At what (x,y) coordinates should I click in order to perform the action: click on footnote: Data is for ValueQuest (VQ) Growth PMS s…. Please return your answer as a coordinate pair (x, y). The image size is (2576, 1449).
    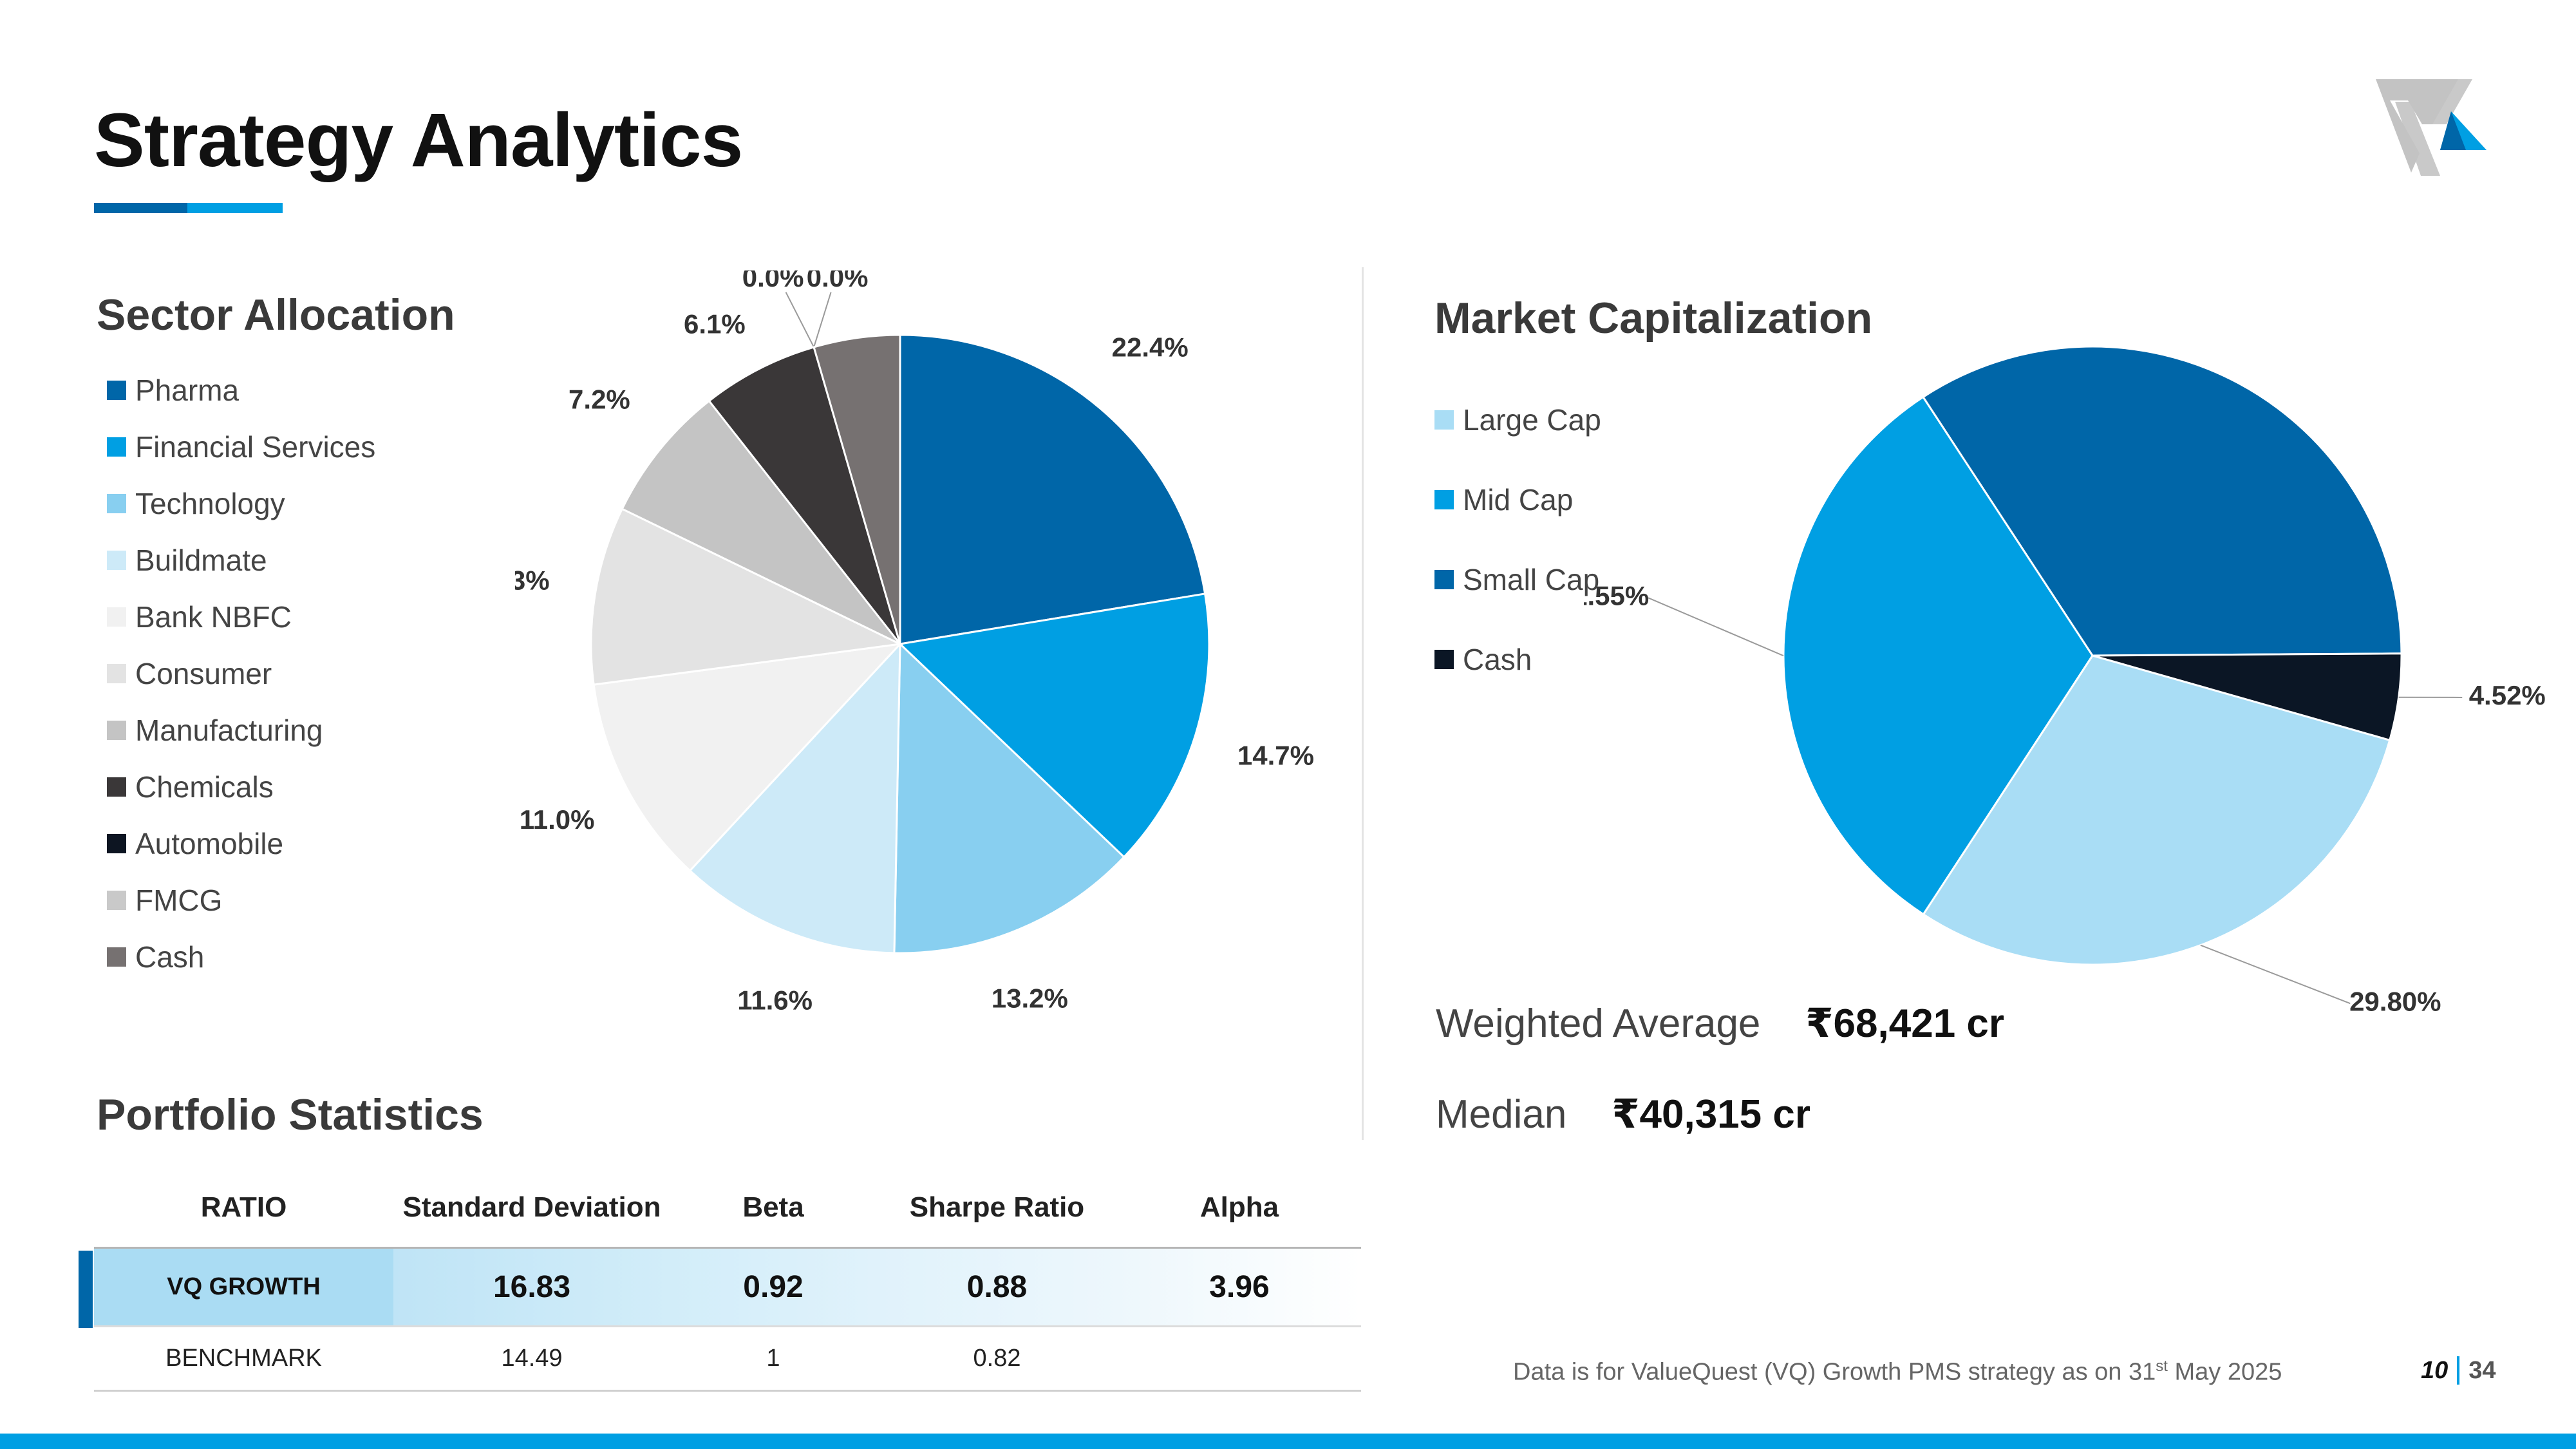
    Looking at the image, I should click on (1897, 1372).